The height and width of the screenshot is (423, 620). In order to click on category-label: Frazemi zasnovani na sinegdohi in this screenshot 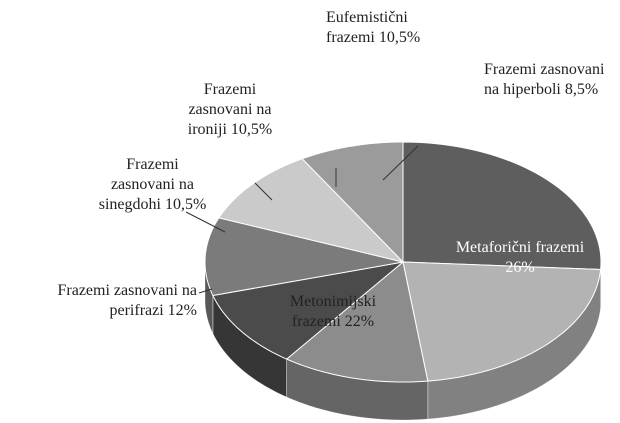, I will do `click(146, 184)`.